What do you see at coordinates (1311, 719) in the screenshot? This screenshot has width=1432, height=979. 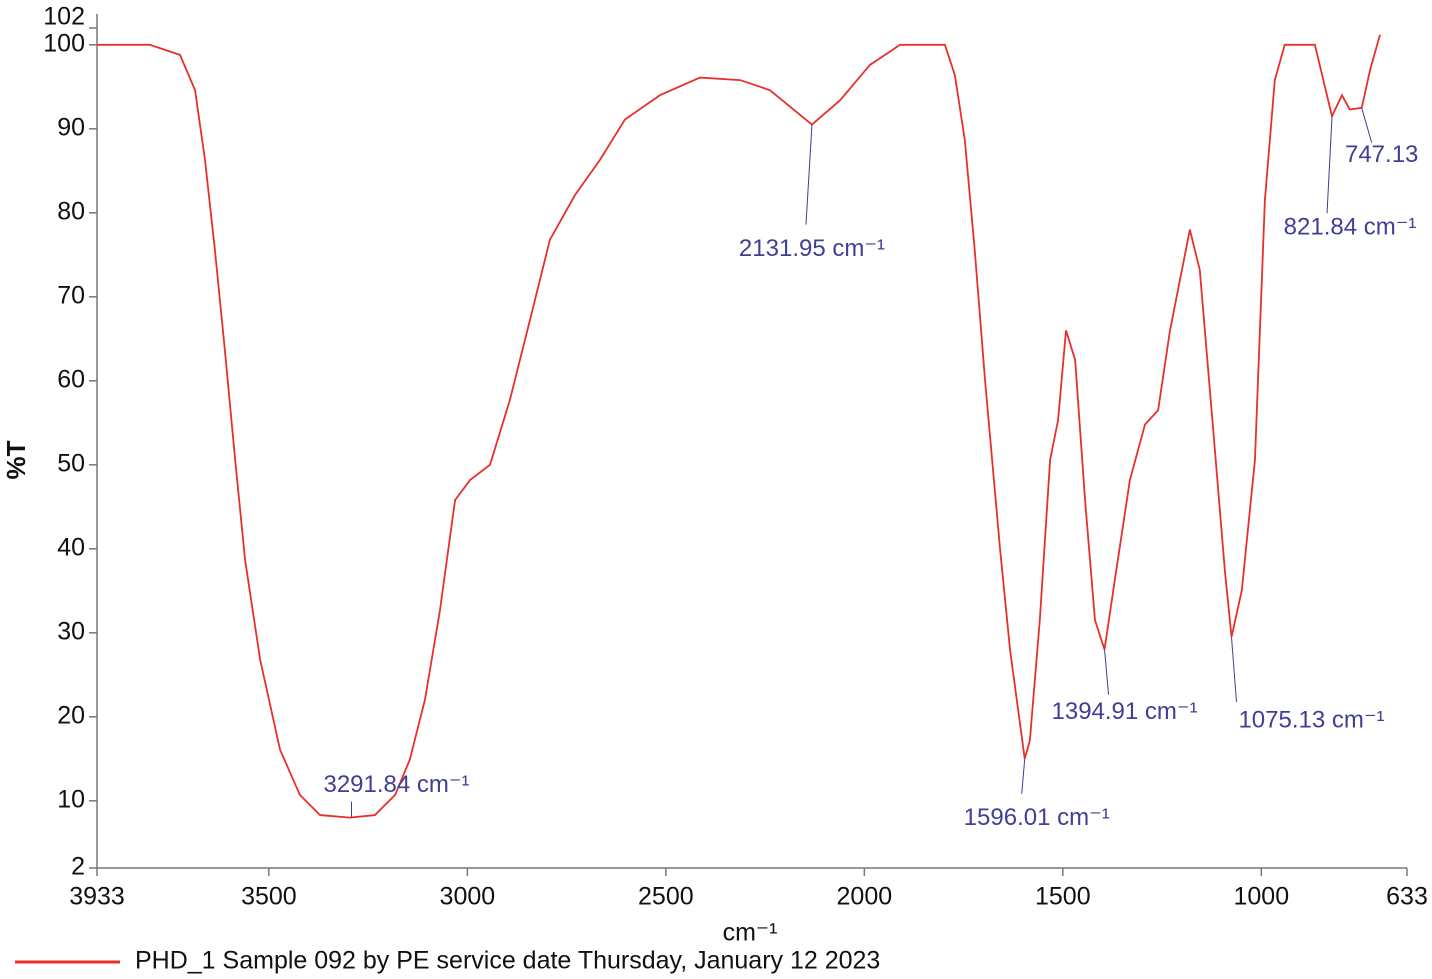 I see `annotation-label: 1075.13 cm⁻¹` at bounding box center [1311, 719].